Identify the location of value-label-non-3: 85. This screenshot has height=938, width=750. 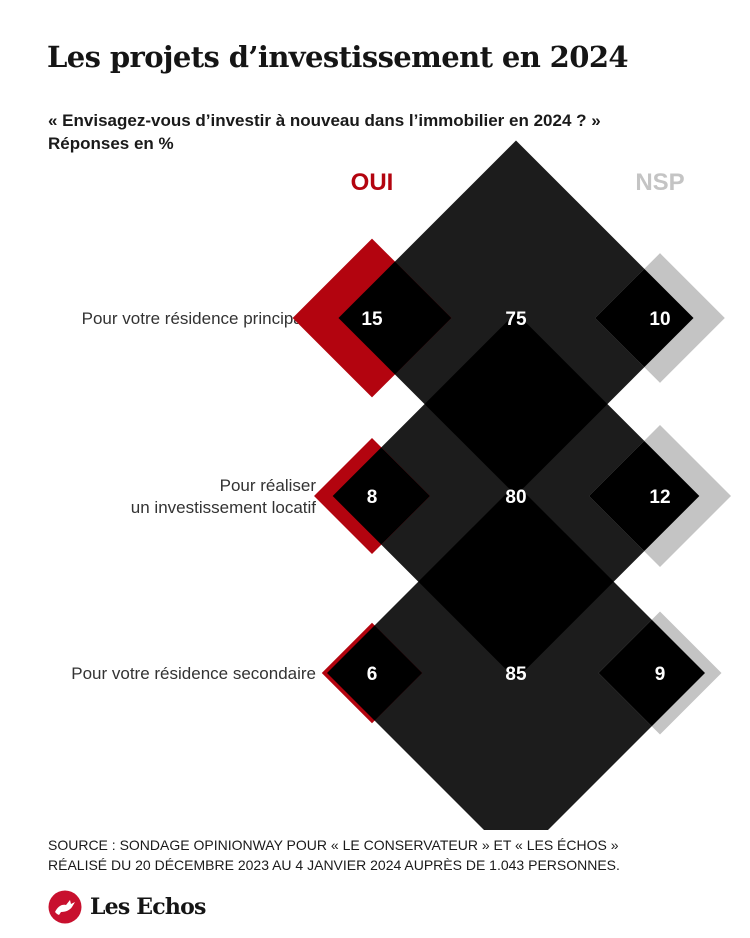
(516, 674).